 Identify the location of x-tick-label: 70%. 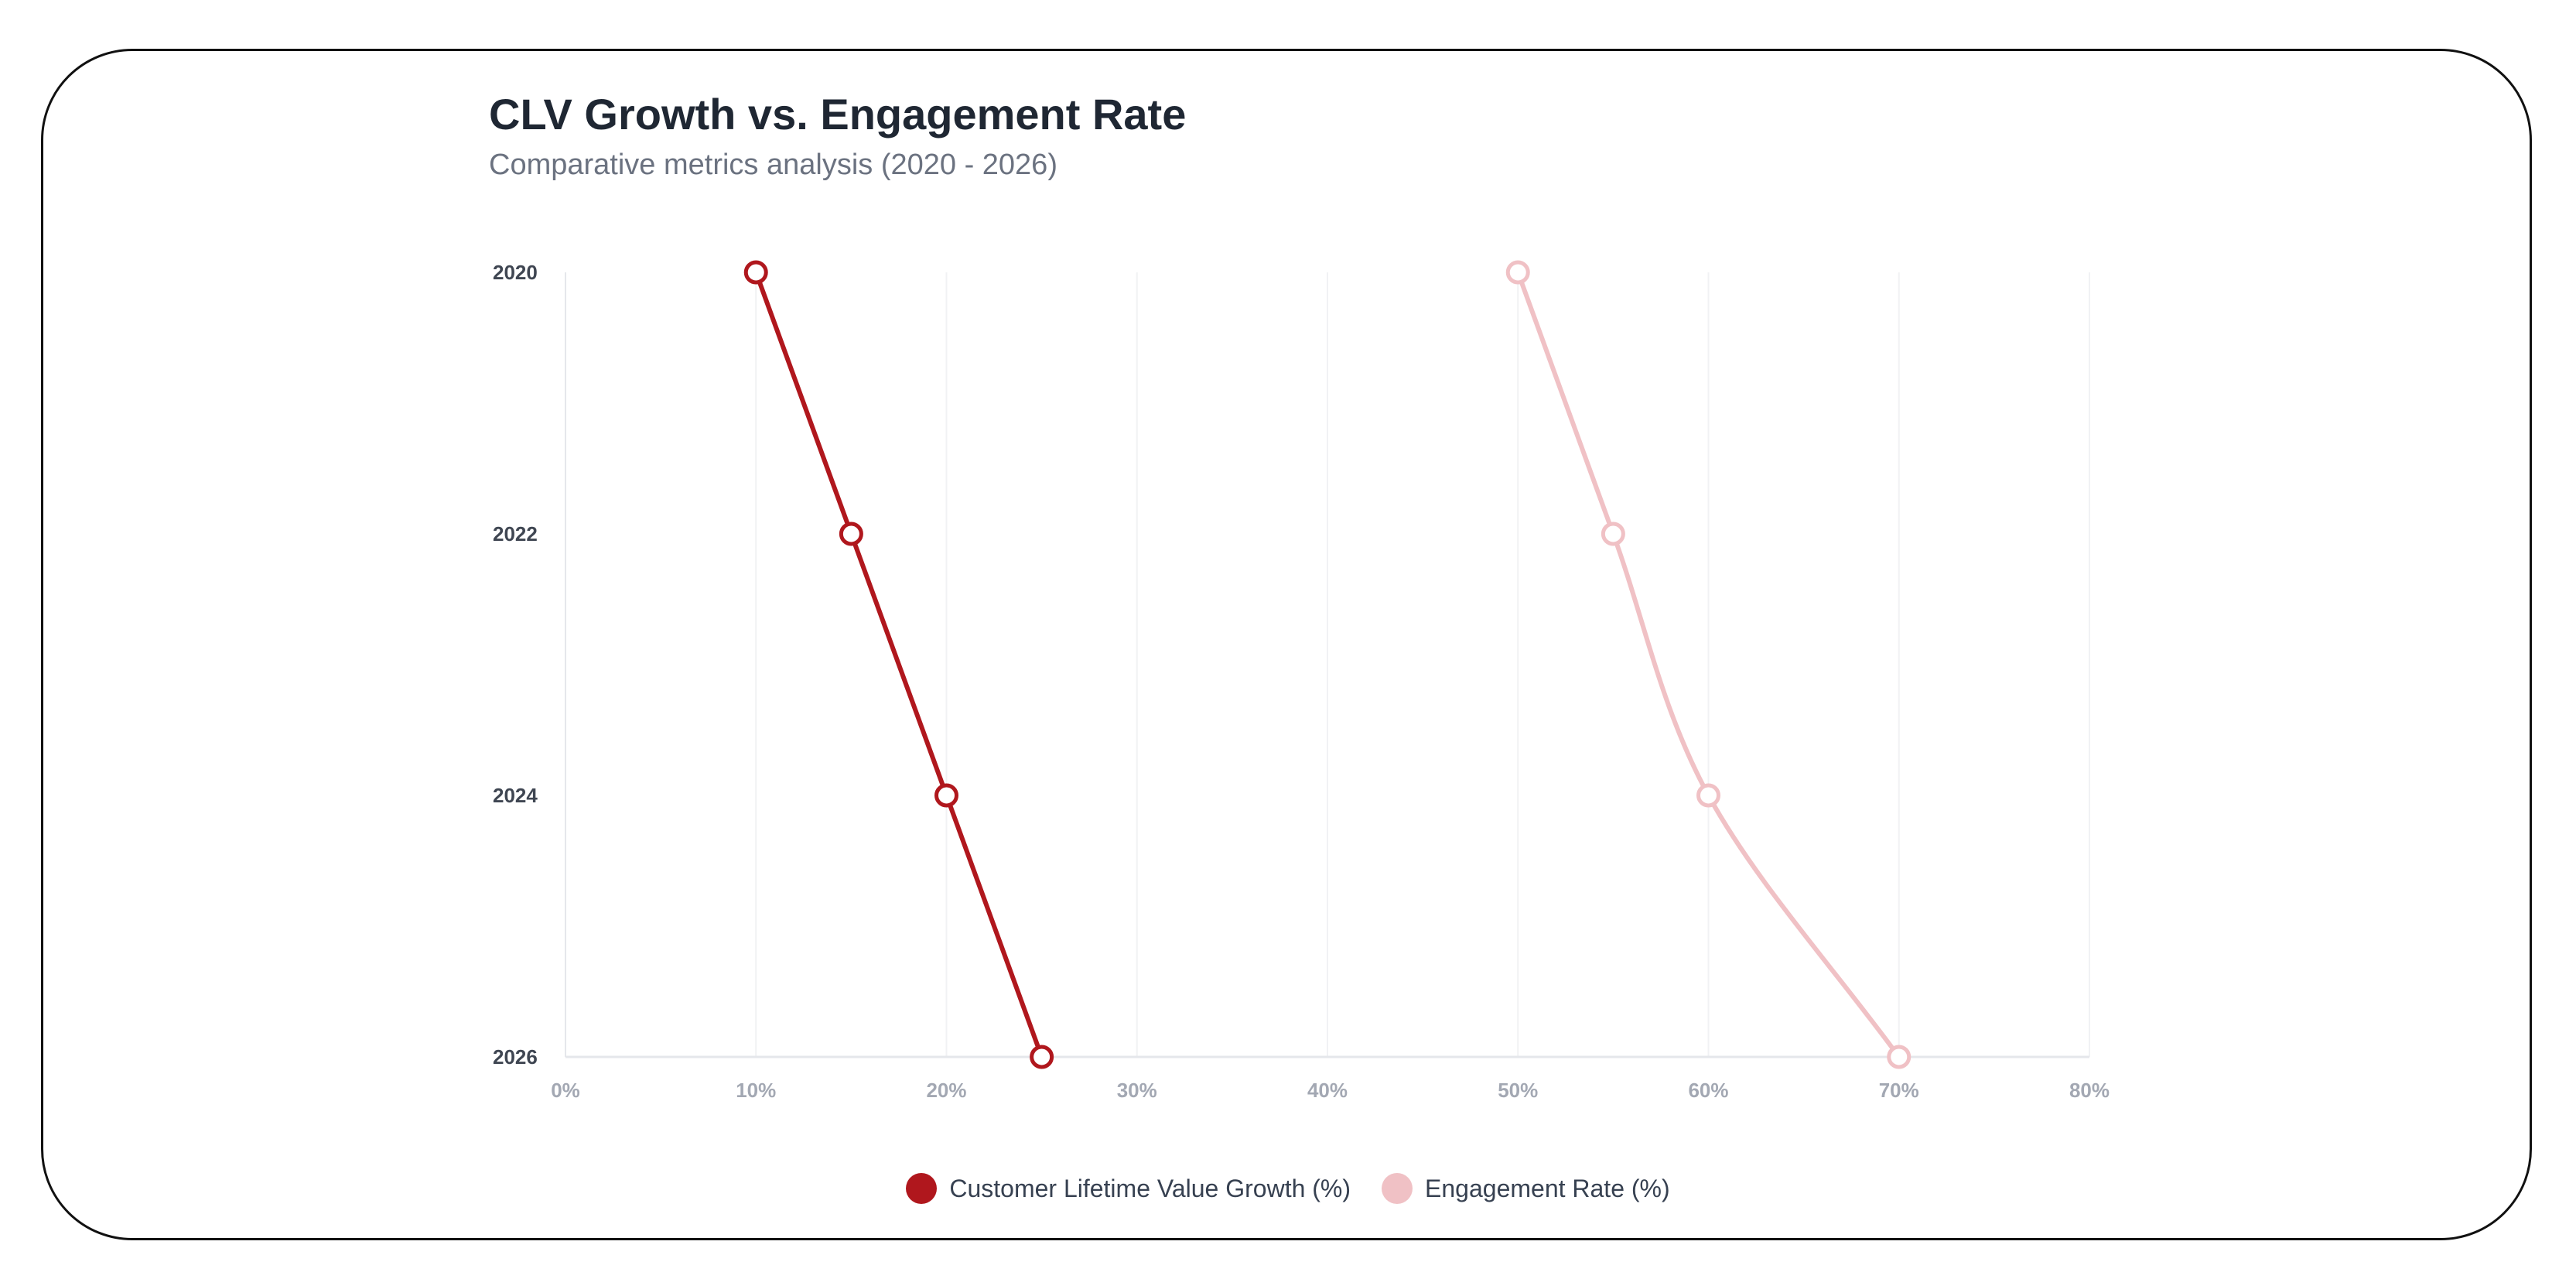
(1899, 1090).